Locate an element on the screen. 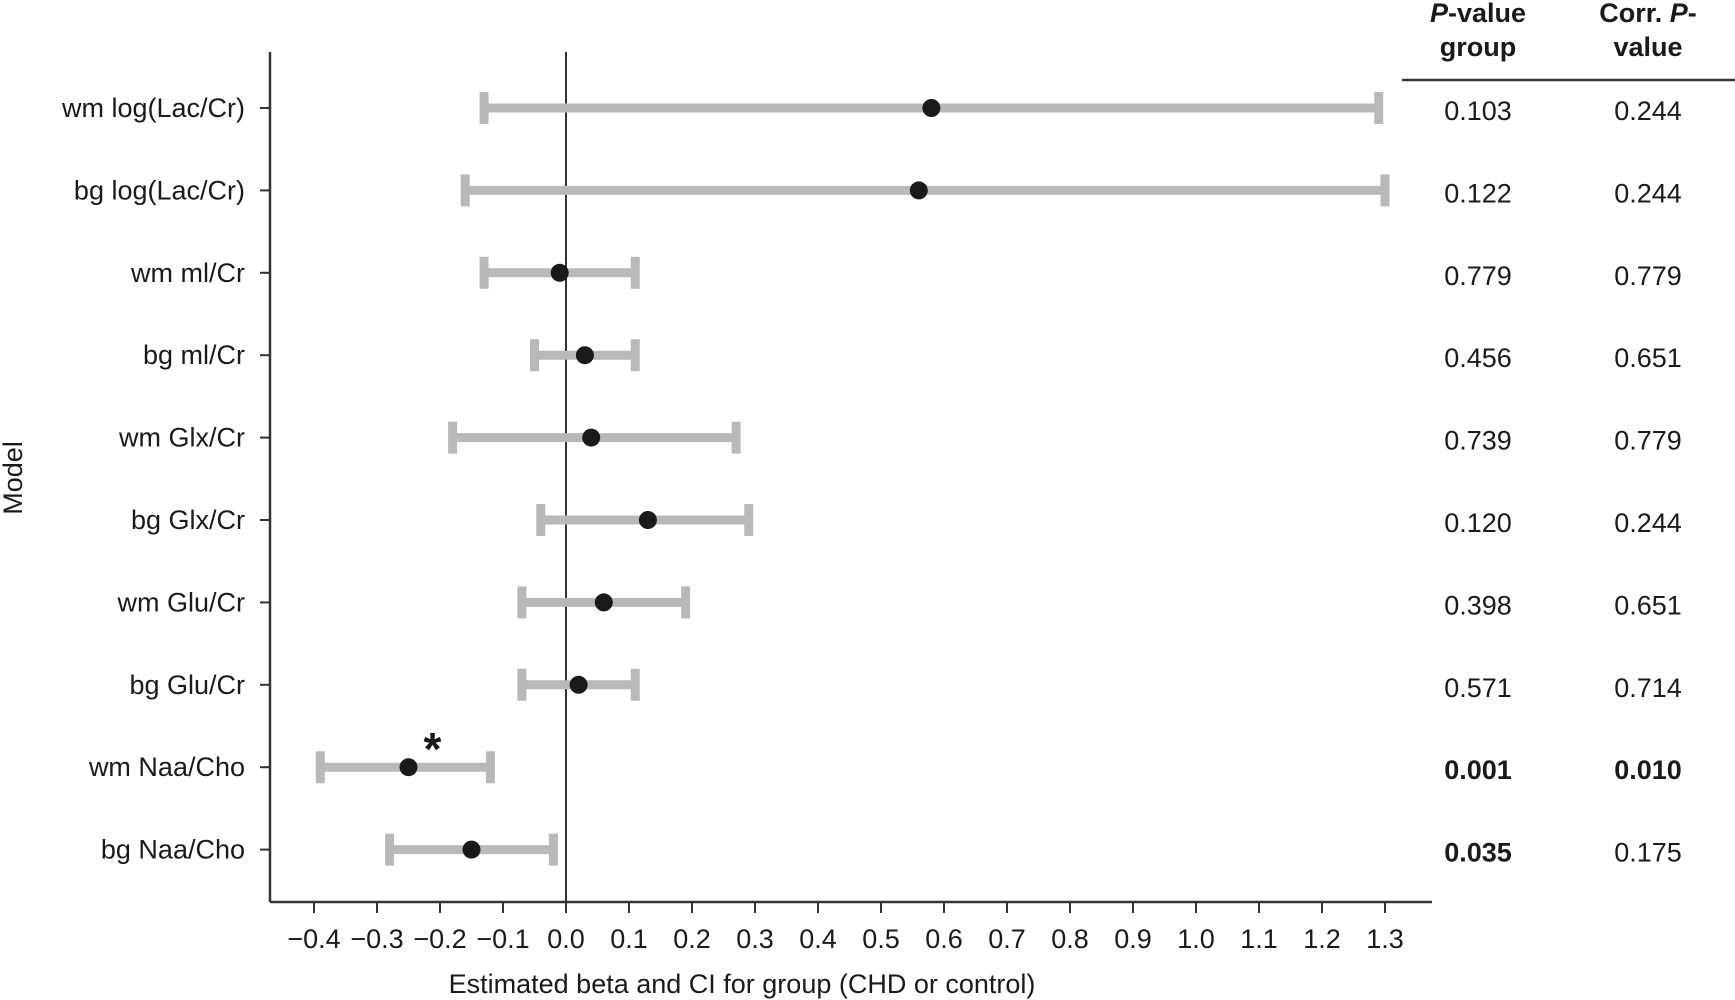 Image resolution: width=1735 pixels, height=1000 pixels. x-tick-label: −0.3 is located at coordinates (376, 939).